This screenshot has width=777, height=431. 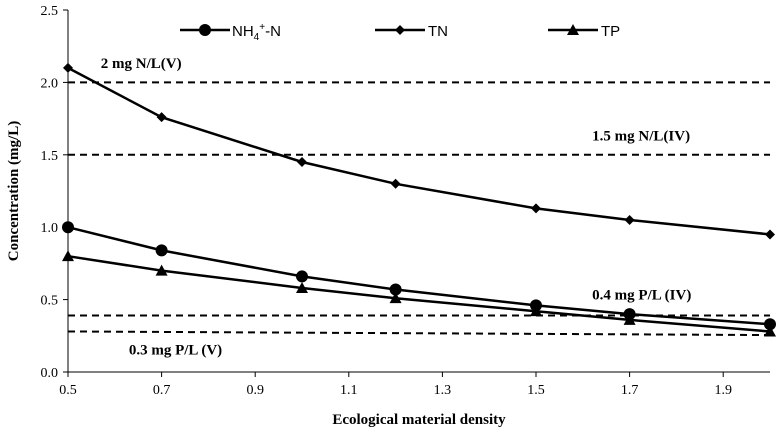 I want to click on x-tick-label: 1.7, so click(x=630, y=390).